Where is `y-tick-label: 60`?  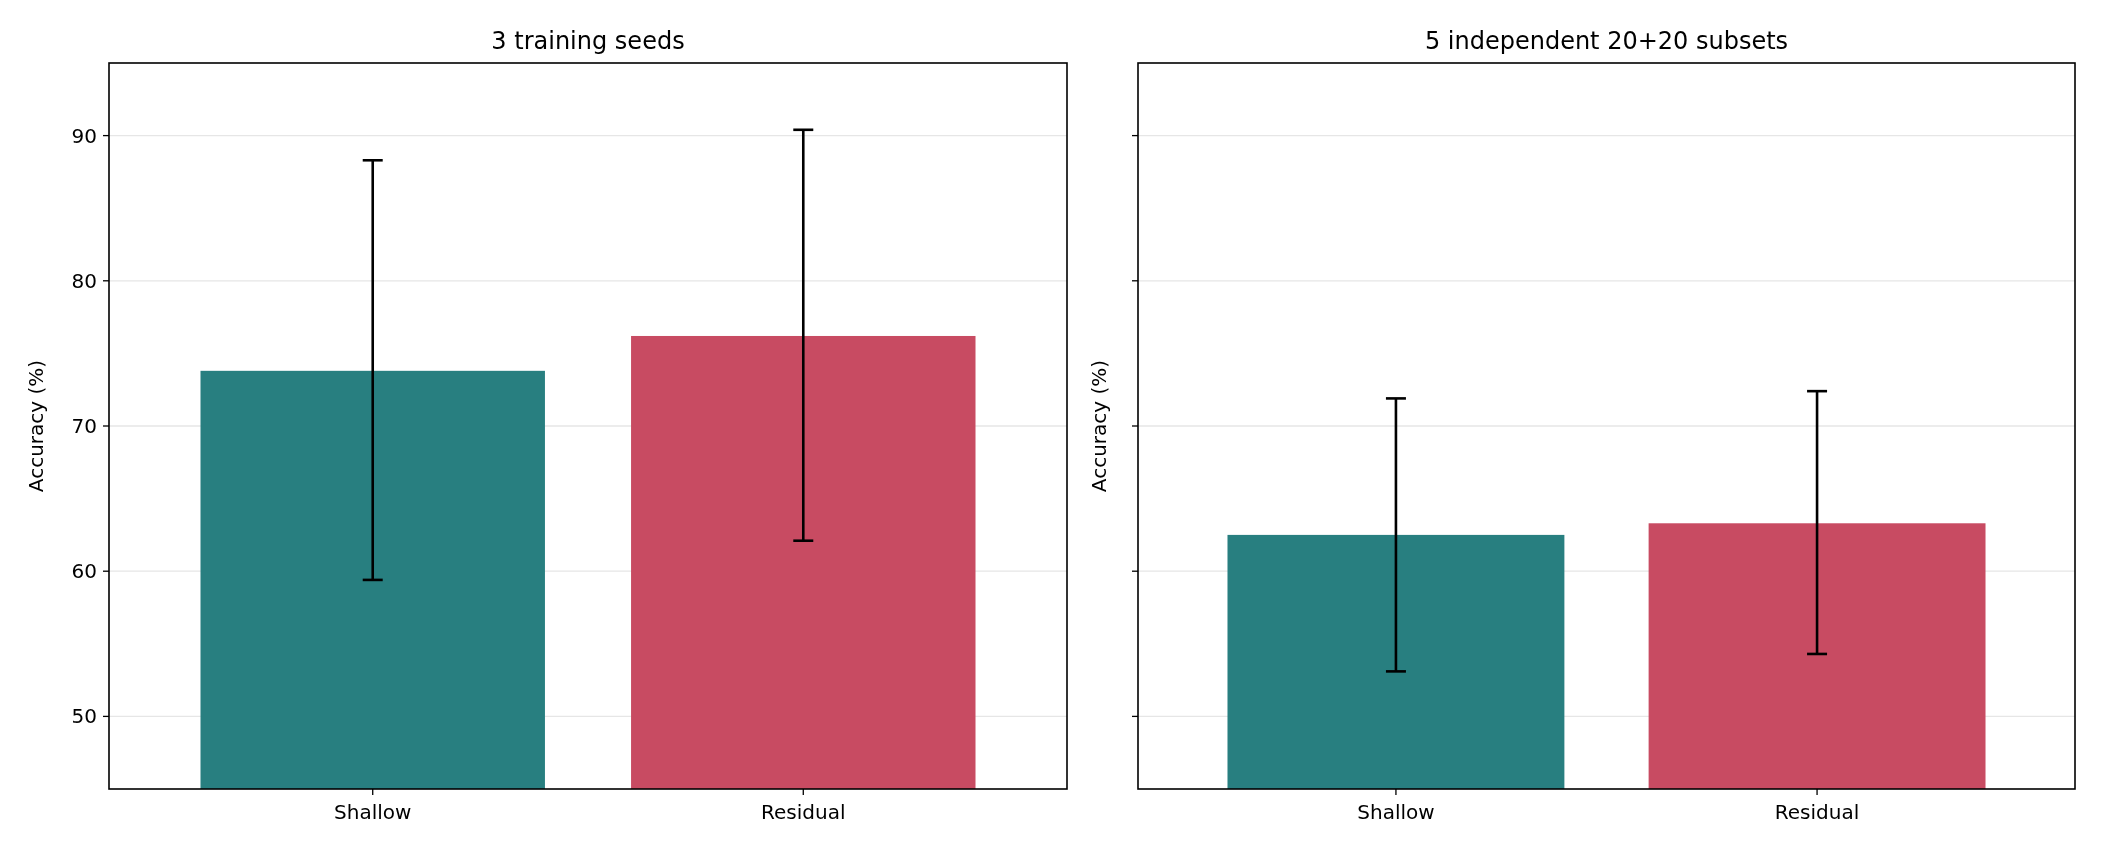
y-tick-label: 60 is located at coordinates (84, 571).